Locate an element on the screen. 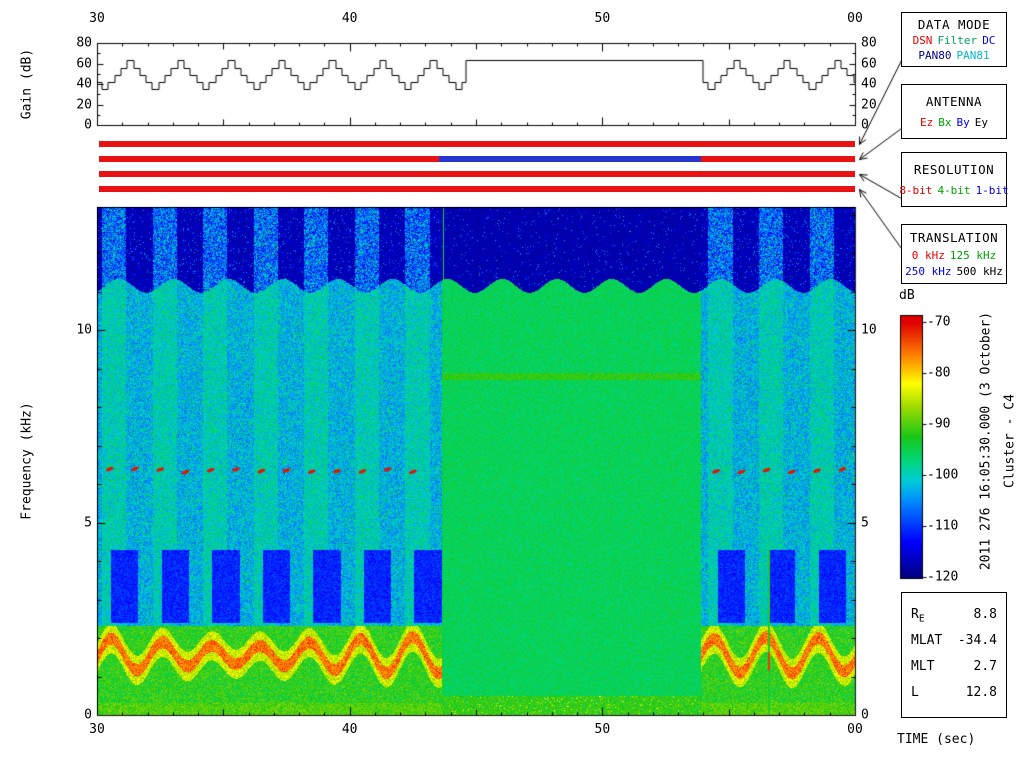 The height and width of the screenshot is (768, 1024). mode-token: By is located at coordinates (963, 122).